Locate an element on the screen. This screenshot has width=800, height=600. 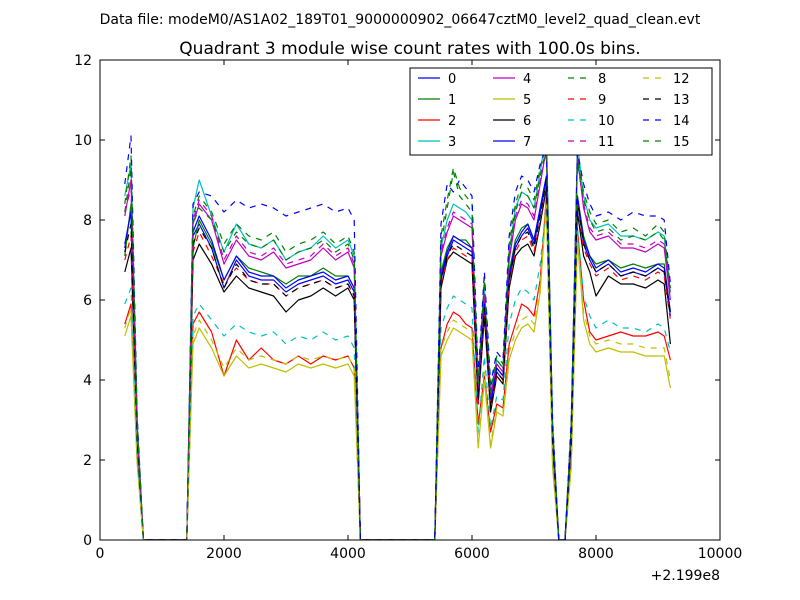
x-tick-label: 6000 is located at coordinates (472, 554).